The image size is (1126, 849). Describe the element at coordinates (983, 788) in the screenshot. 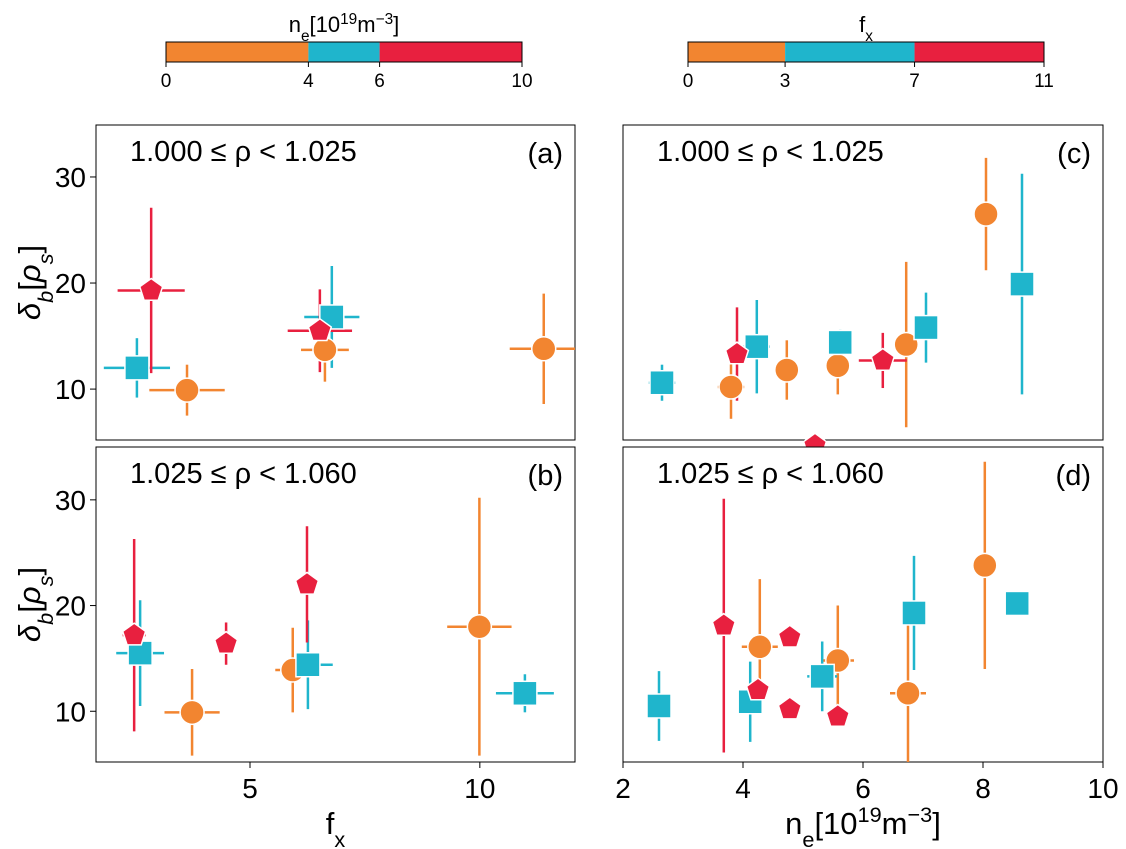

I see `x-tick-label: 8` at that location.